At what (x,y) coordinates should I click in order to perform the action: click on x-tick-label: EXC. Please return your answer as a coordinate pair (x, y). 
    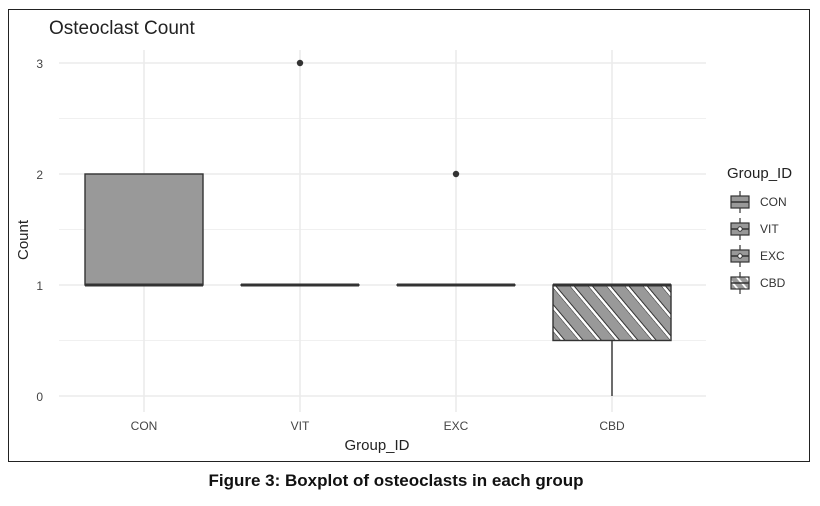
    Looking at the image, I should click on (456, 426).